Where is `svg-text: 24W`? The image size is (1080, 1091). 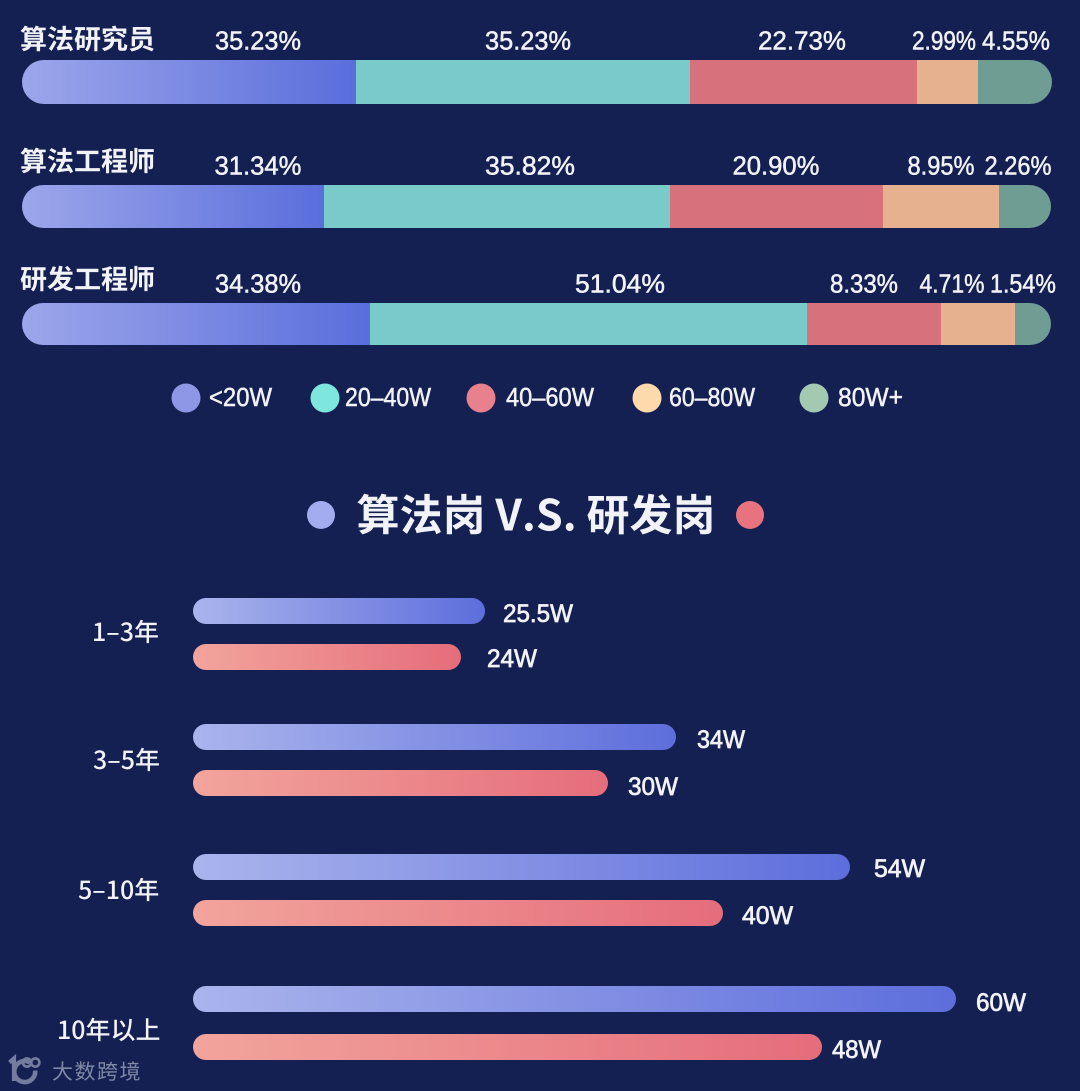
svg-text: 24W is located at coordinates (512, 659).